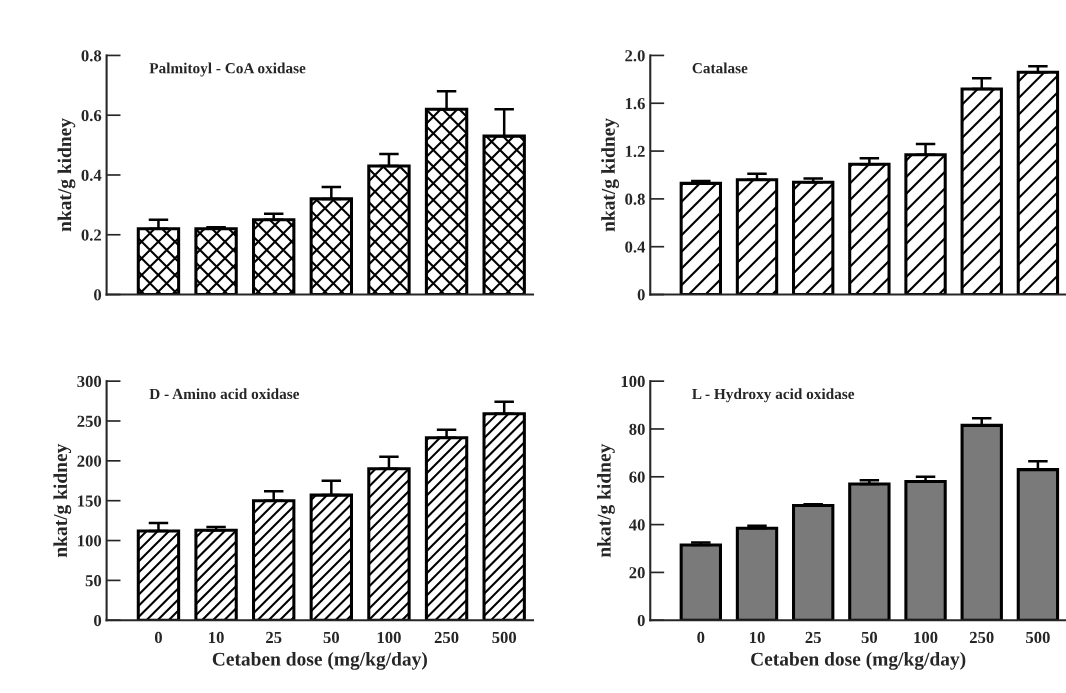 The height and width of the screenshot is (693, 1066). What do you see at coordinates (89, 461) in the screenshot?
I see `y-tick-label: 200` at bounding box center [89, 461].